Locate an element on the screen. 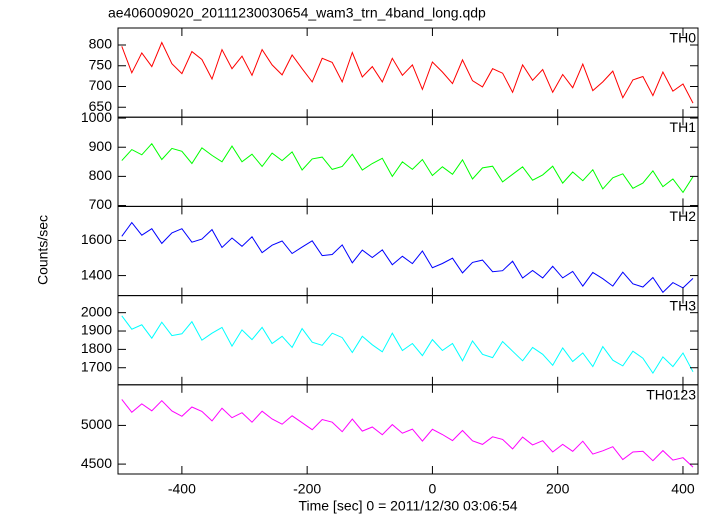 This screenshot has width=717, height=516. y-tick-label: 2000 is located at coordinates (96, 311).